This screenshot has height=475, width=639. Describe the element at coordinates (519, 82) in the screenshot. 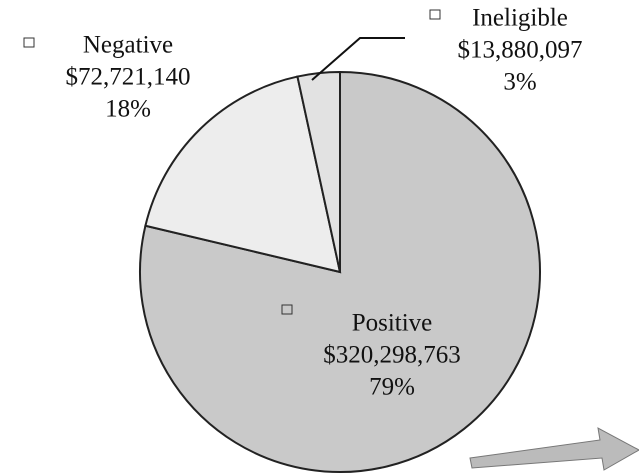

I see `slice-percent: 3%` at that location.